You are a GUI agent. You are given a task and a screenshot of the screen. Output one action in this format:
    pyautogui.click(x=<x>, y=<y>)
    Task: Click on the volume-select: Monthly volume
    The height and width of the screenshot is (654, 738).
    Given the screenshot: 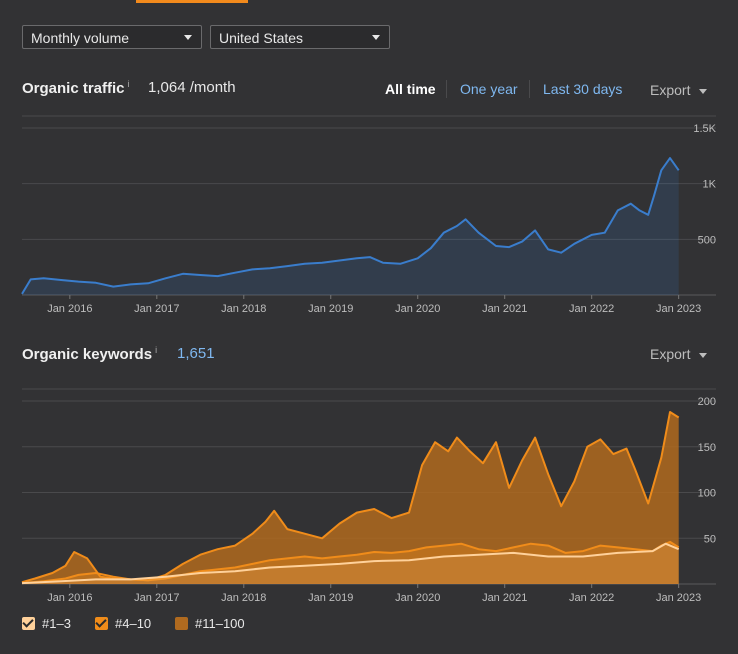 What is the action you would take?
    pyautogui.click(x=112, y=37)
    